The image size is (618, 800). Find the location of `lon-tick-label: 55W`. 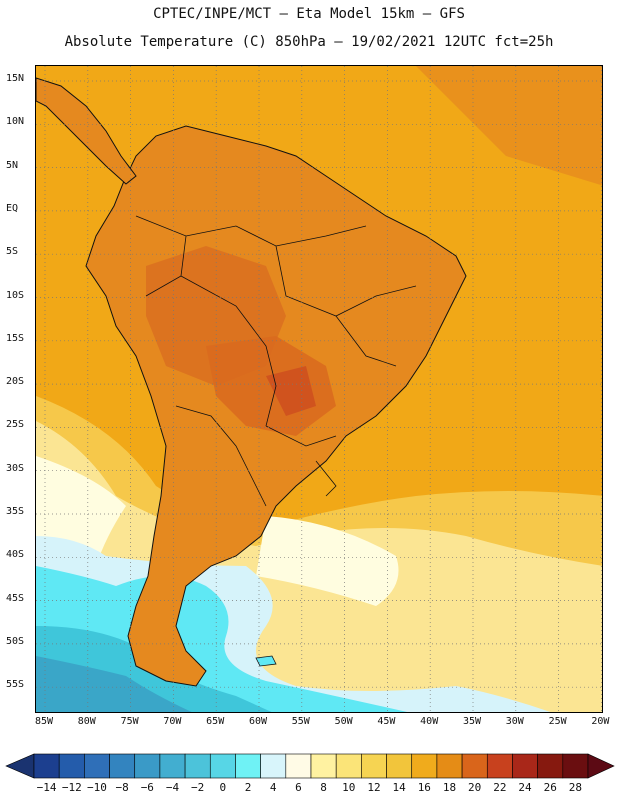

lon-tick-label: 55W is located at coordinates (300, 721).